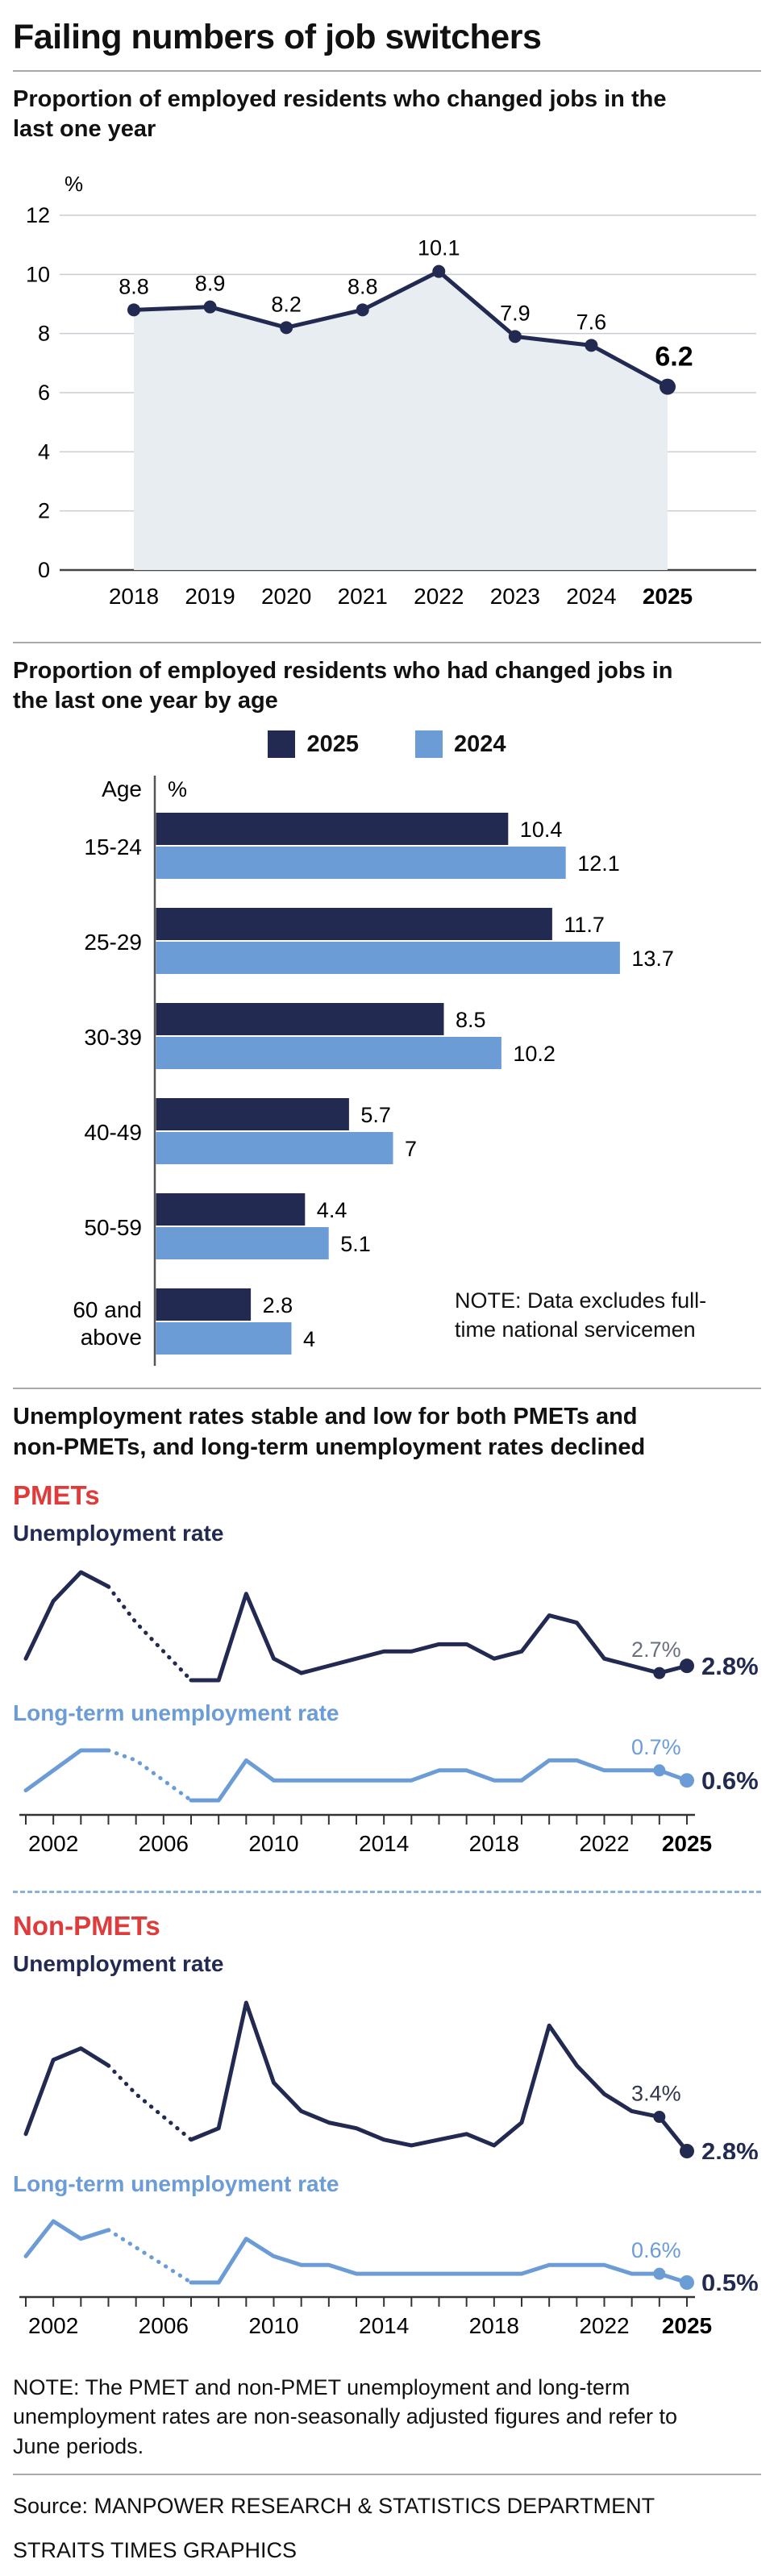 This screenshot has width=774, height=2576. Describe the element at coordinates (439, 248) in the screenshot. I see `svg-text: 10.1` at that location.